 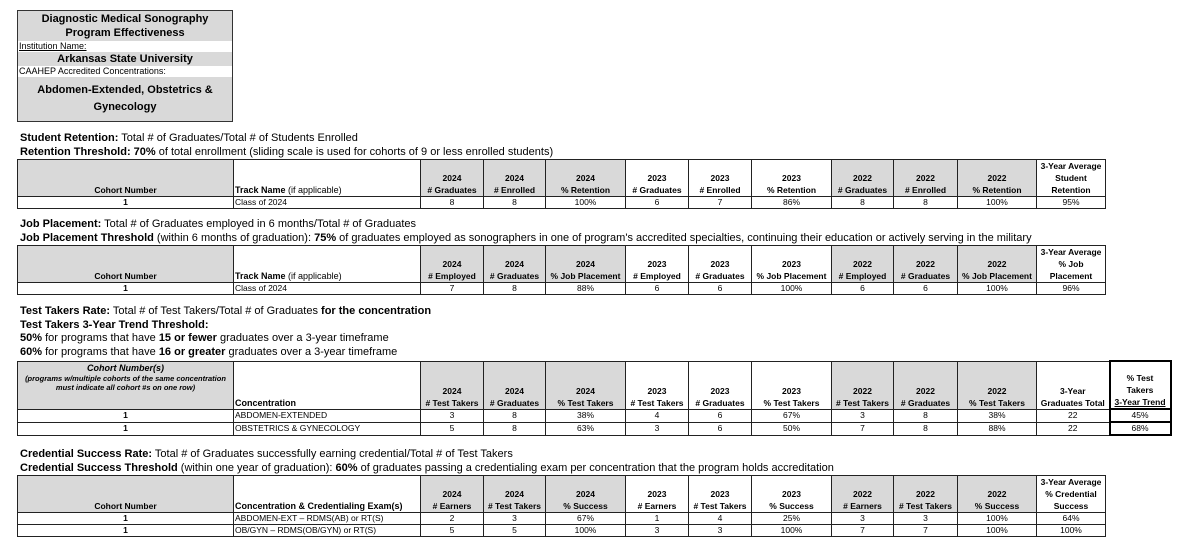 I want to click on header-label: 2023 % Success, so click(x=791, y=500).